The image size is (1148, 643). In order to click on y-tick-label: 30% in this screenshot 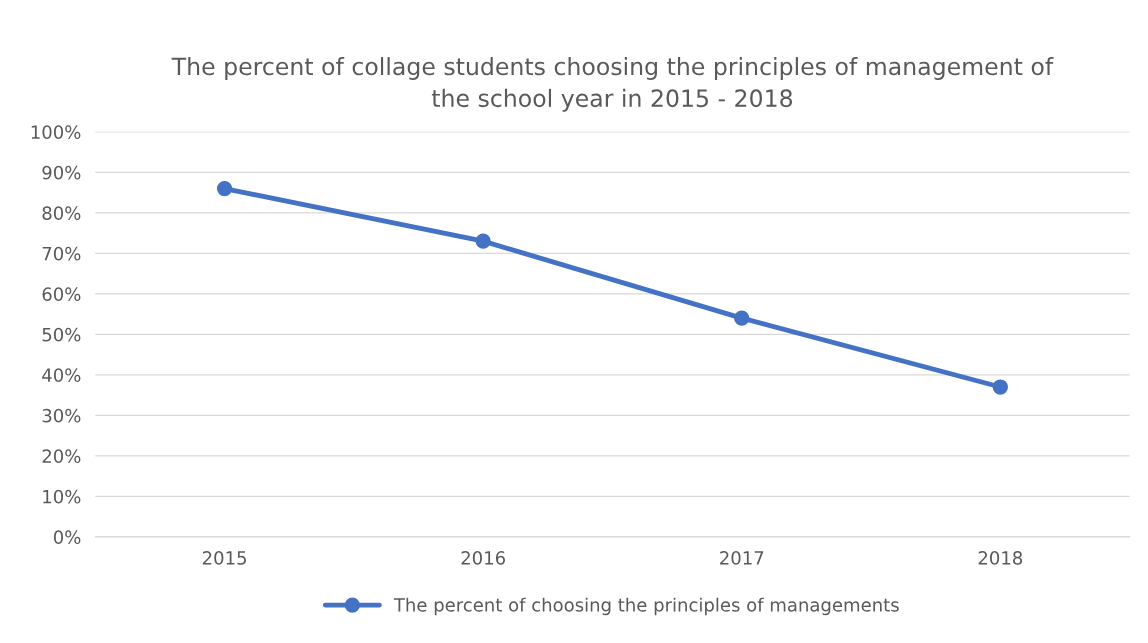, I will do `click(61, 415)`.